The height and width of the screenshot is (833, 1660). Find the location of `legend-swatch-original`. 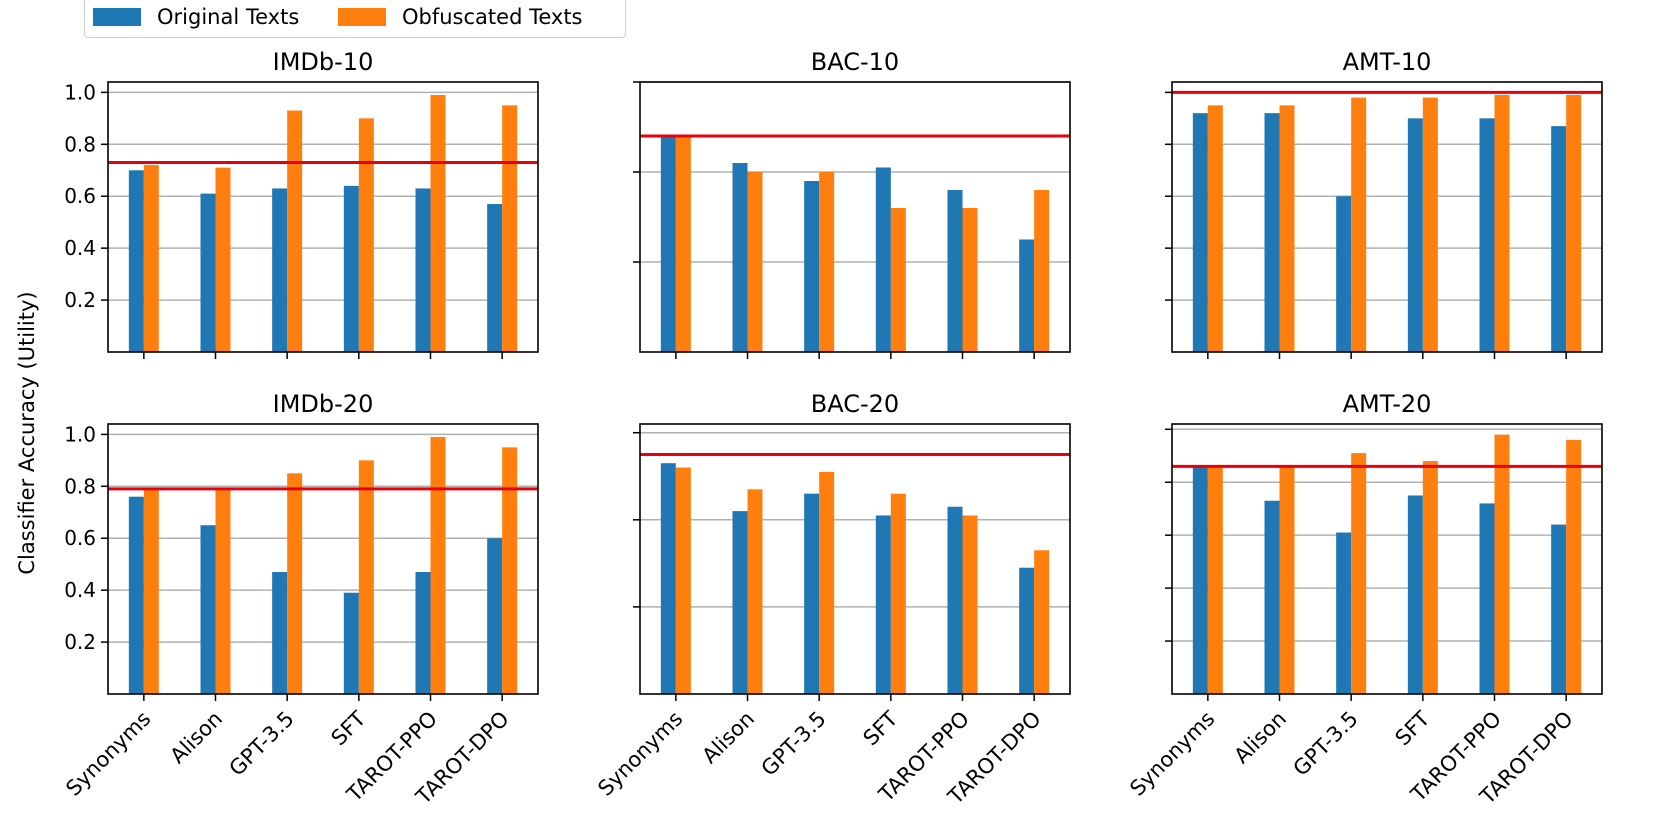

legend-swatch-original is located at coordinates (117, 17).